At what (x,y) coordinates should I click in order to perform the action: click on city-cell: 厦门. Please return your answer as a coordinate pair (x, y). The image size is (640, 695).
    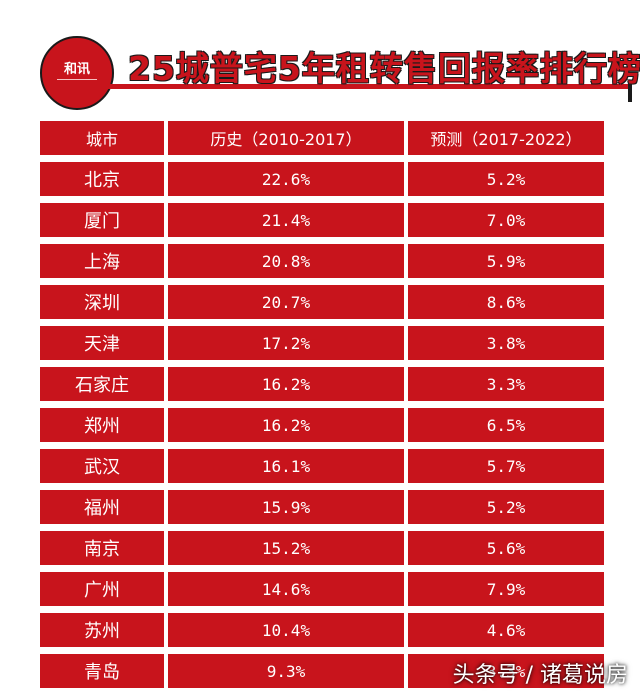
    Looking at the image, I should click on (102, 220).